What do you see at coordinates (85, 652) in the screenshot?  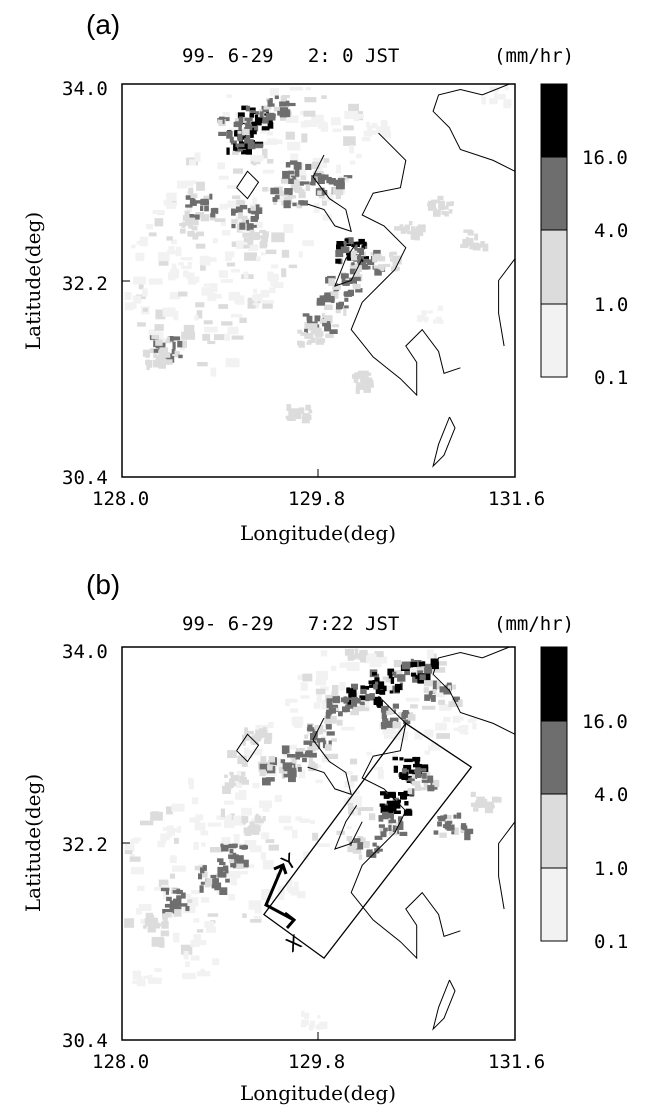 I see `panel-b-ytick-top: 34.0` at bounding box center [85, 652].